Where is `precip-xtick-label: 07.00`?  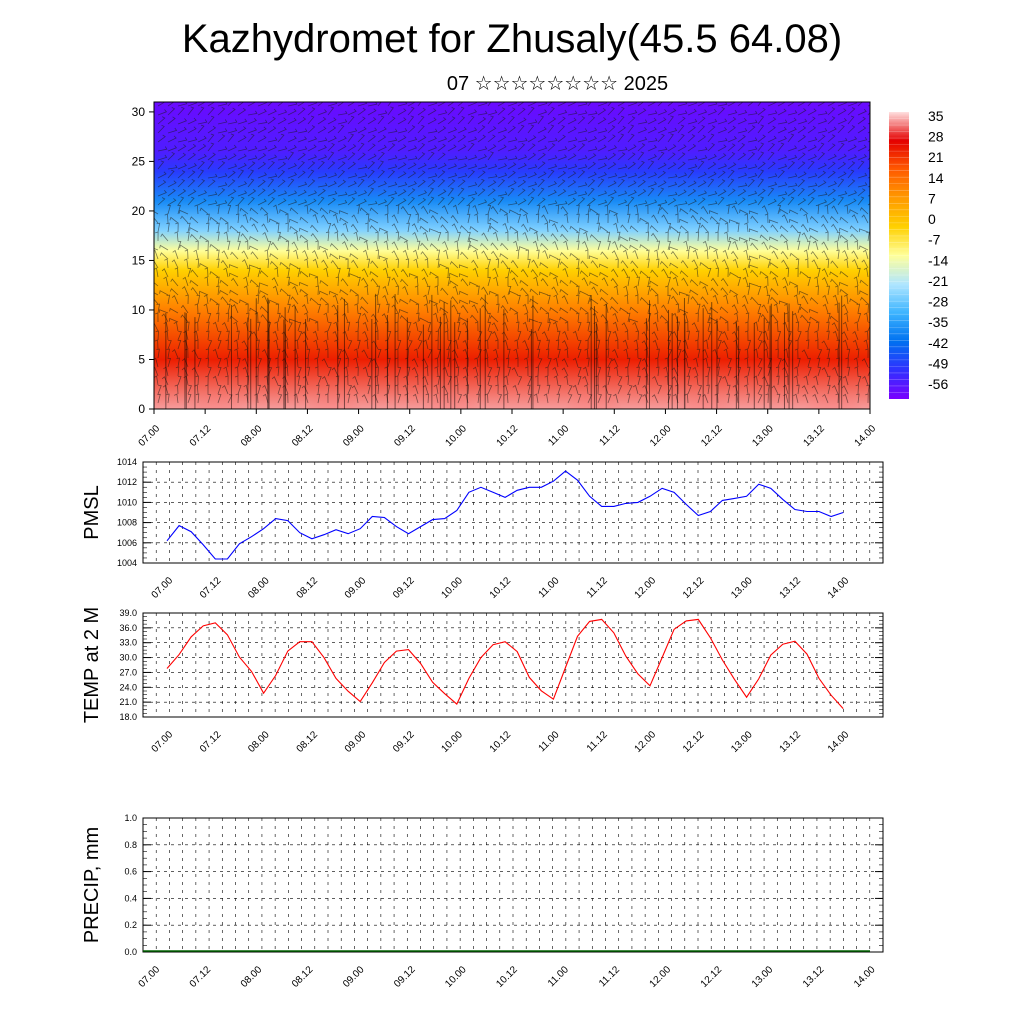 precip-xtick-label: 07.00 is located at coordinates (150, 977).